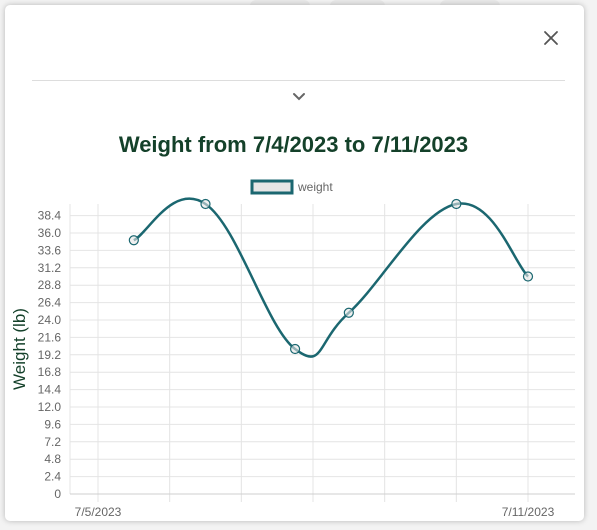  What do you see at coordinates (57, 494) in the screenshot?
I see `y-tick-label: 0` at bounding box center [57, 494].